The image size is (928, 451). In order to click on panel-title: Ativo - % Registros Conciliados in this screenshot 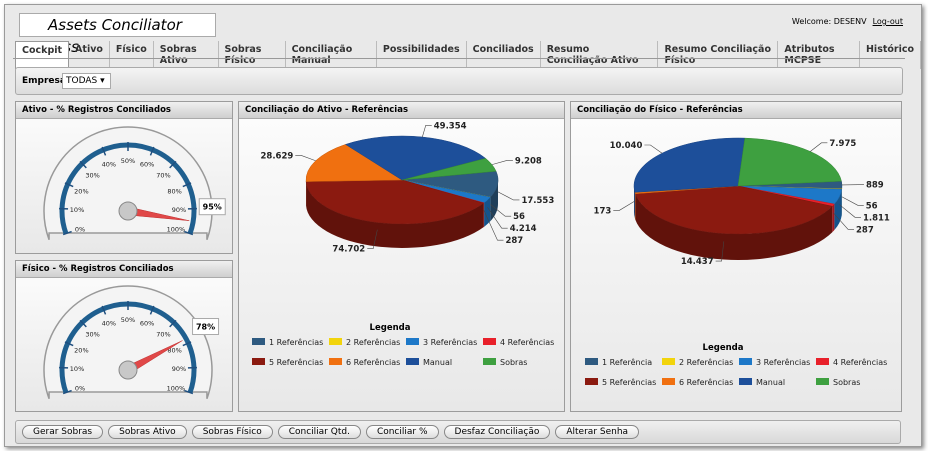, I will do `click(124, 110)`.